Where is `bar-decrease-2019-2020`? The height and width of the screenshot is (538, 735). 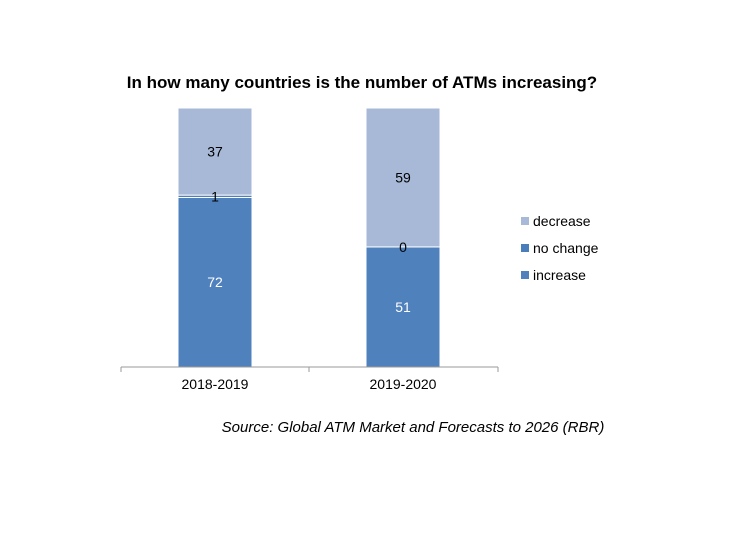 bar-decrease-2019-2020 is located at coordinates (403, 177).